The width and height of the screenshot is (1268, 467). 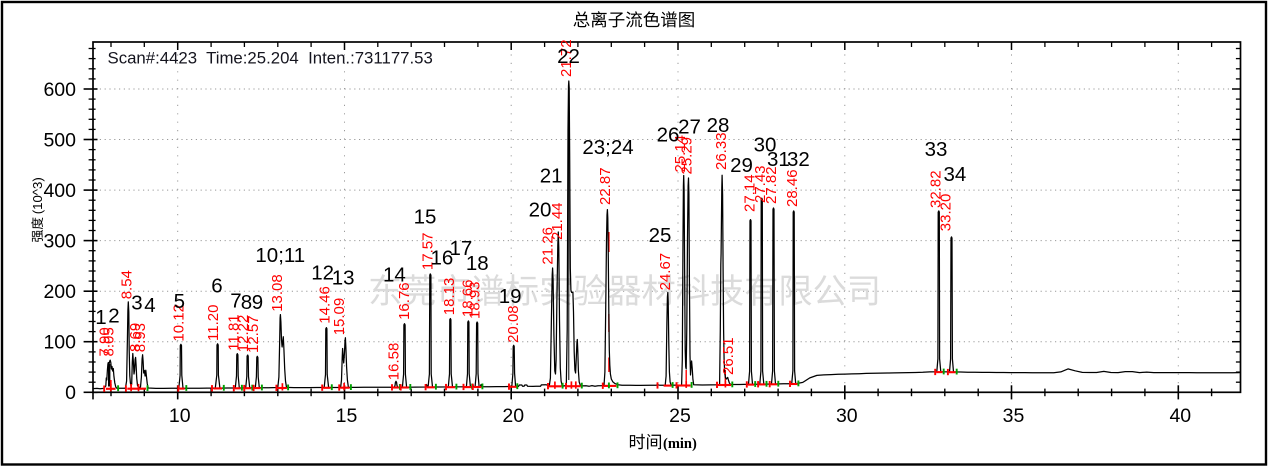 I want to click on svg-text: 25.14, so click(x=680, y=154).